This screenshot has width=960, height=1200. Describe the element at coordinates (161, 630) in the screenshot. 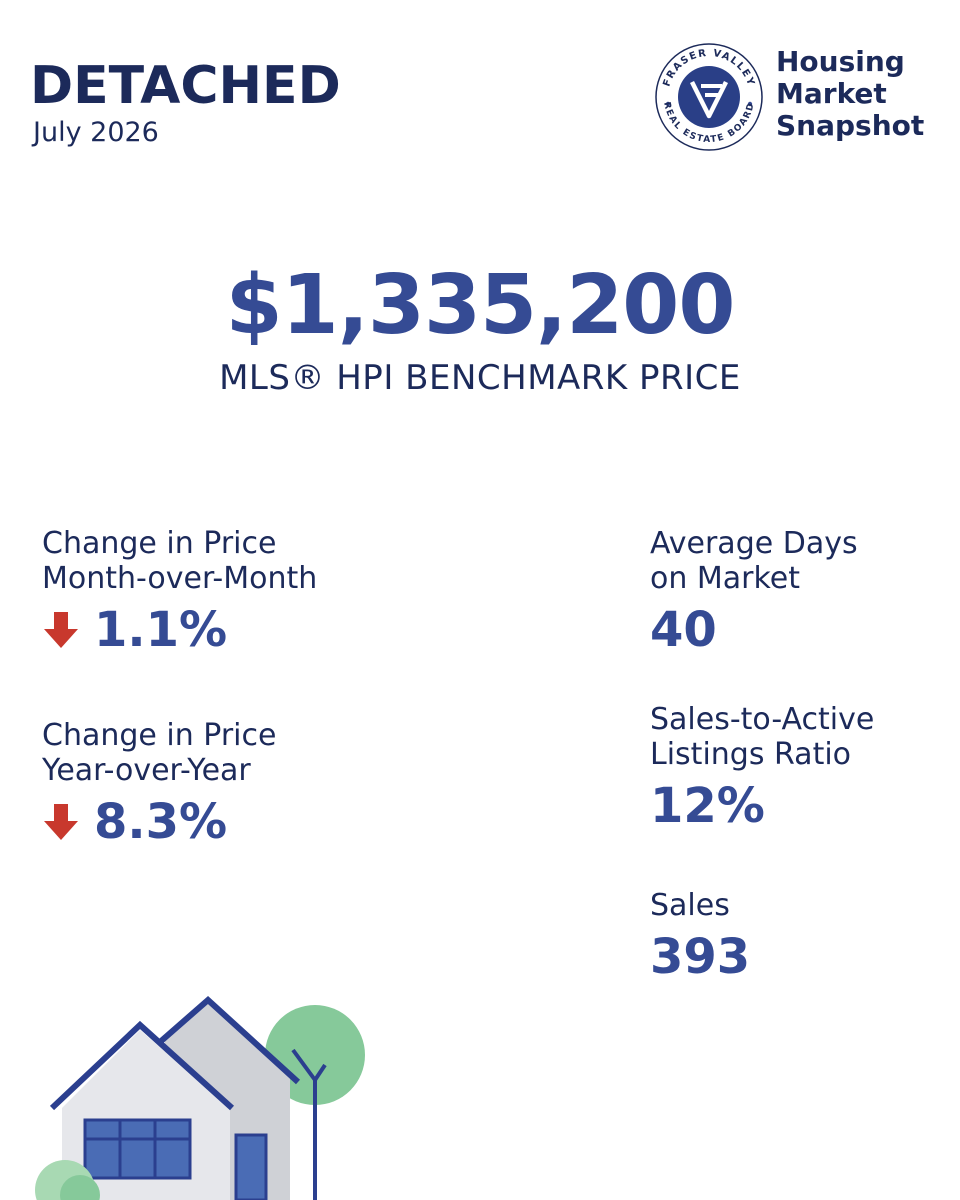

I see `stat-value: 1.1%` at that location.